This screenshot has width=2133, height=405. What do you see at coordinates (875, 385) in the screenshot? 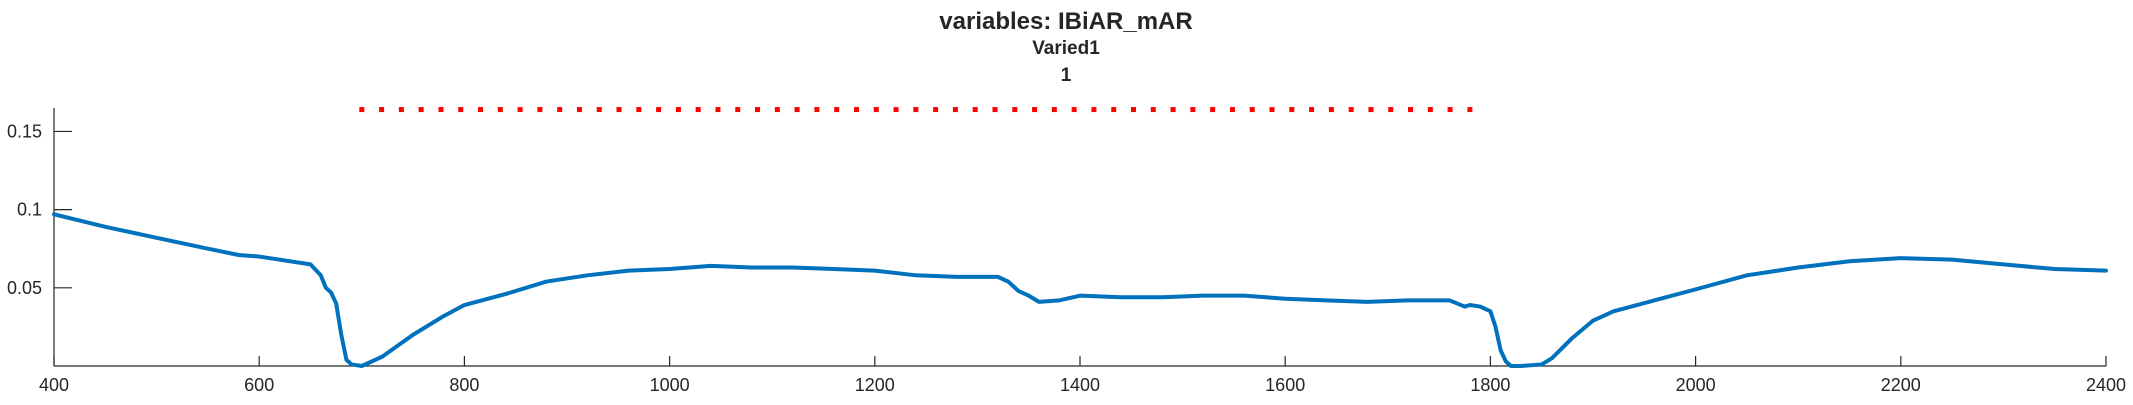
I see `x-tick-label: 1200` at bounding box center [875, 385].